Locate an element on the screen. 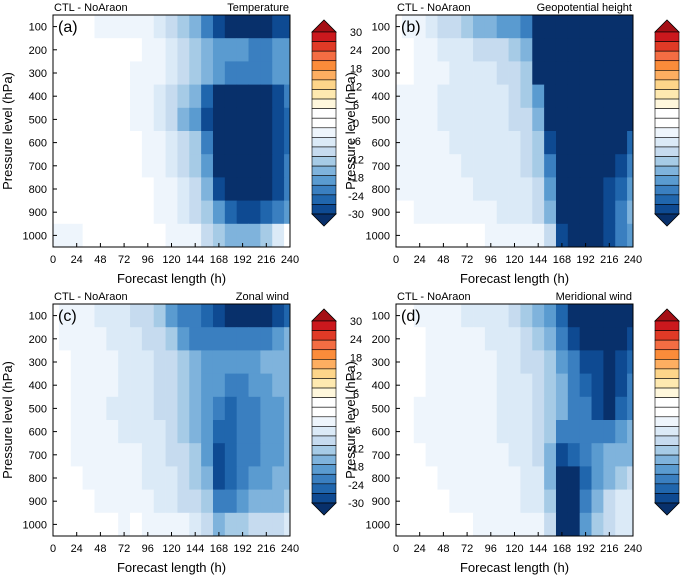 The image size is (685, 577). colorbar-top-arrow is located at coordinates (324, 26).